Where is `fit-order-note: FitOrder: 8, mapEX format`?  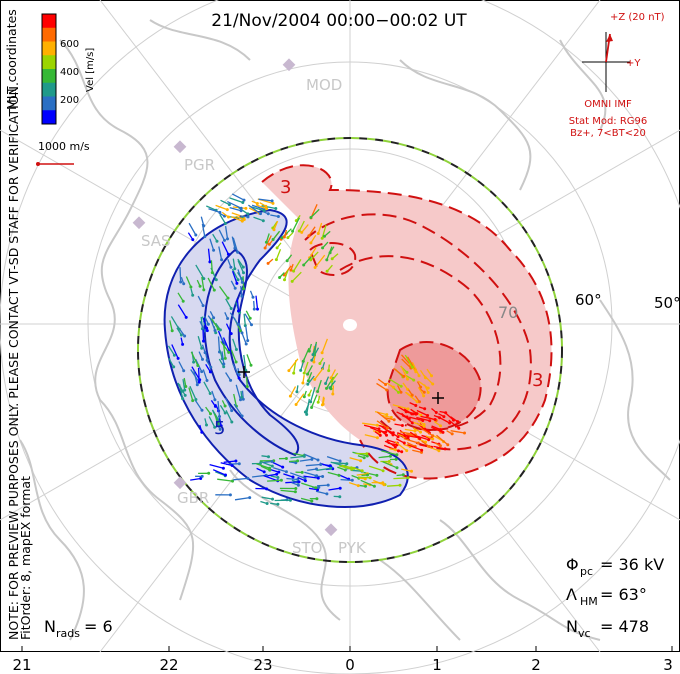 fit-order-note: FitOrder: 8, mapEX format is located at coordinates (25, 558).